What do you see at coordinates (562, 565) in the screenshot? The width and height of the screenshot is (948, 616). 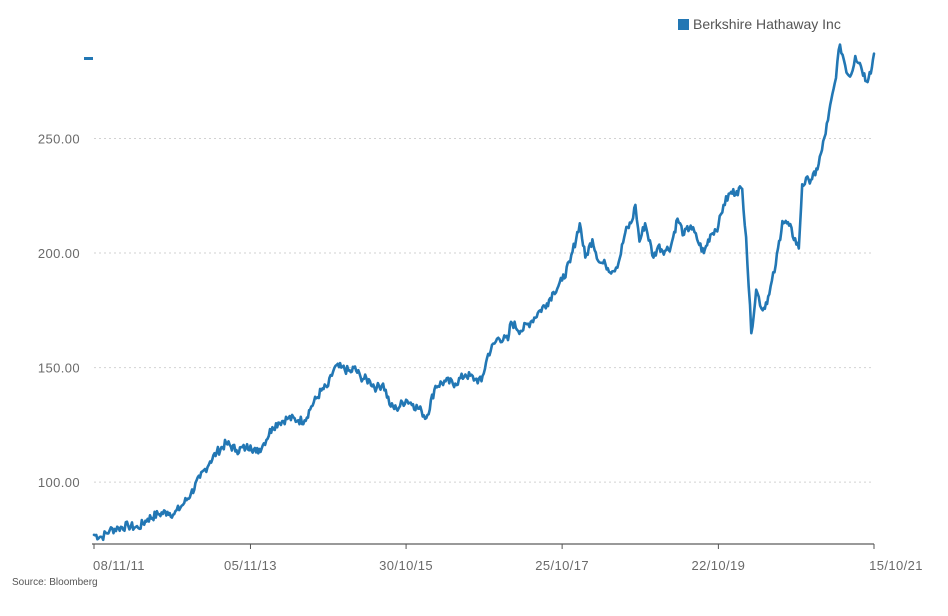 I see `x-tick-label: 25/10/17` at bounding box center [562, 565].